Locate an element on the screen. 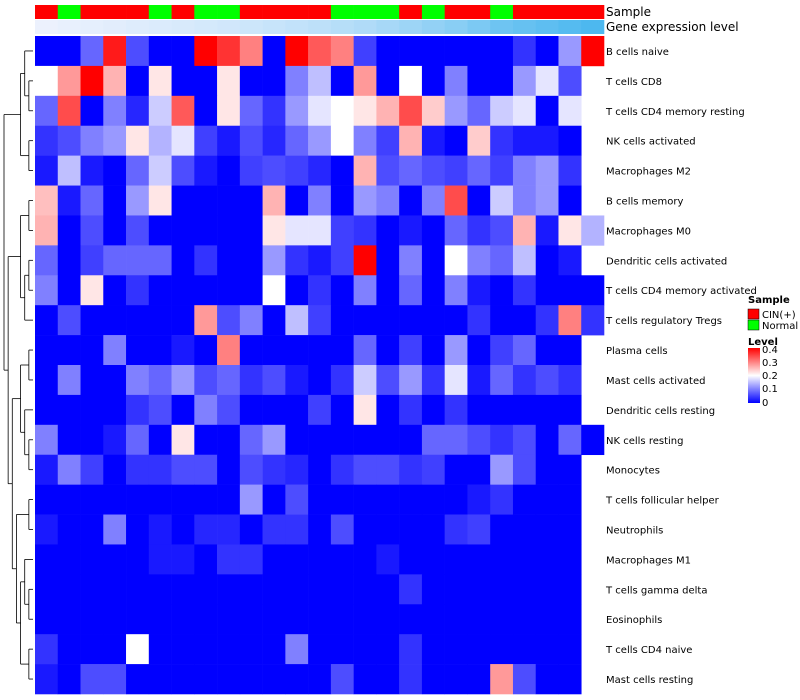 This screenshot has width=800, height=700. row-label: Mast cells resting is located at coordinates (649, 680).